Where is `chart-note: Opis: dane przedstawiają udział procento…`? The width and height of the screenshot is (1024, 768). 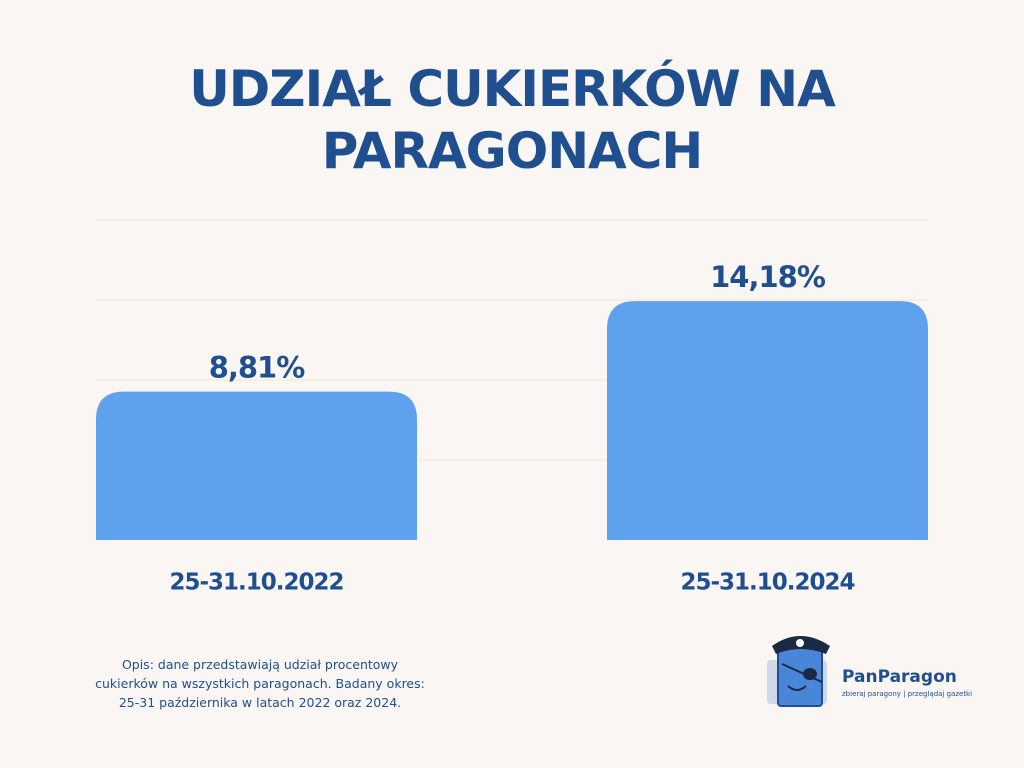 chart-note: Opis: dane przedstawiają udział procento… is located at coordinates (260, 683).